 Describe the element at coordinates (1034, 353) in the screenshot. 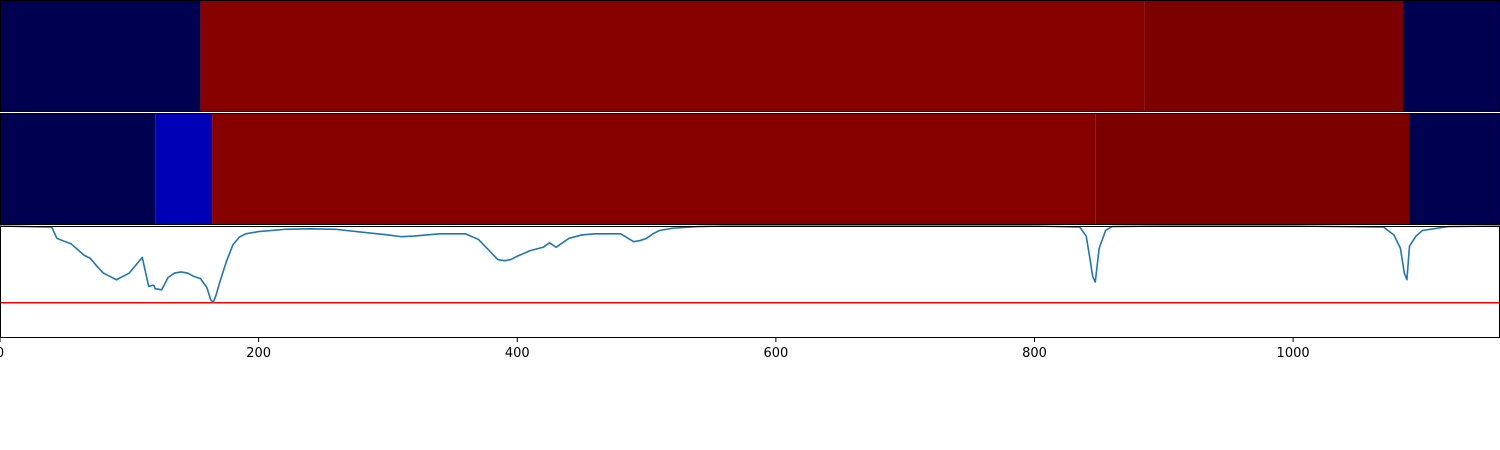

I see `x-tick-label-4: 800` at that location.